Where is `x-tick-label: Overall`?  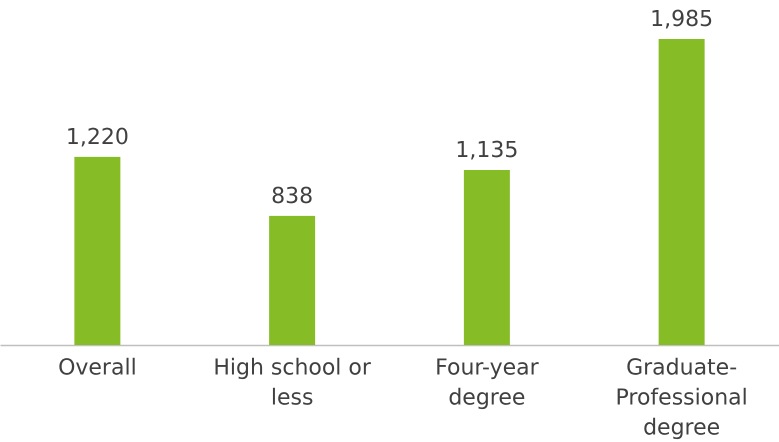 x-tick-label: Overall is located at coordinates (97, 368).